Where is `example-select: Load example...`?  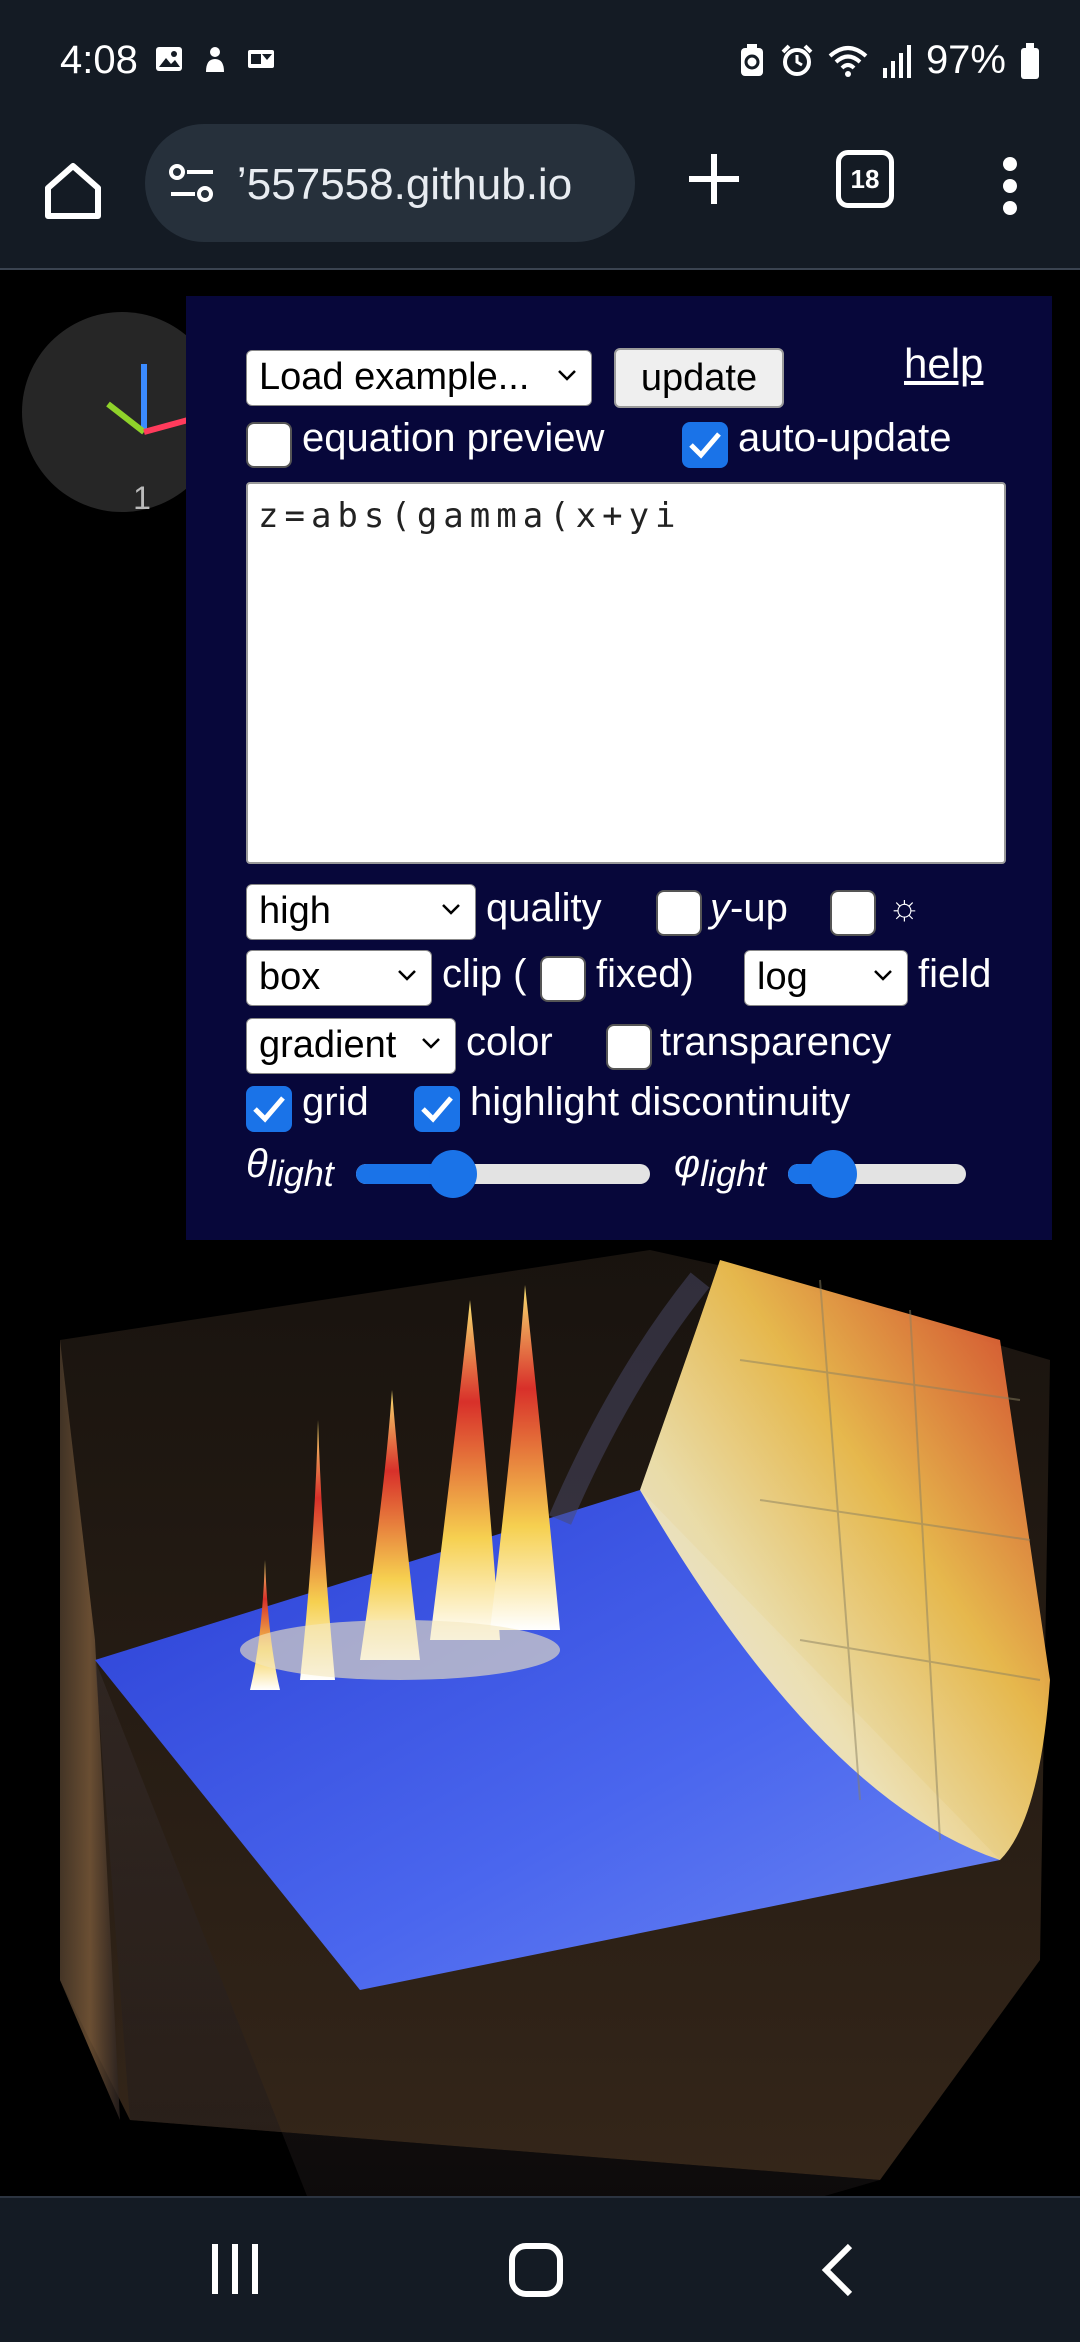
example-select: Load example... is located at coordinates (419, 378).